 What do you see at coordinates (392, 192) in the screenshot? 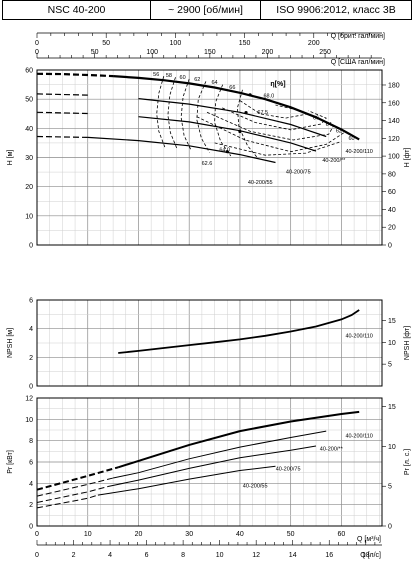
I see `h-ft-tick-label: 60` at bounding box center [392, 192].